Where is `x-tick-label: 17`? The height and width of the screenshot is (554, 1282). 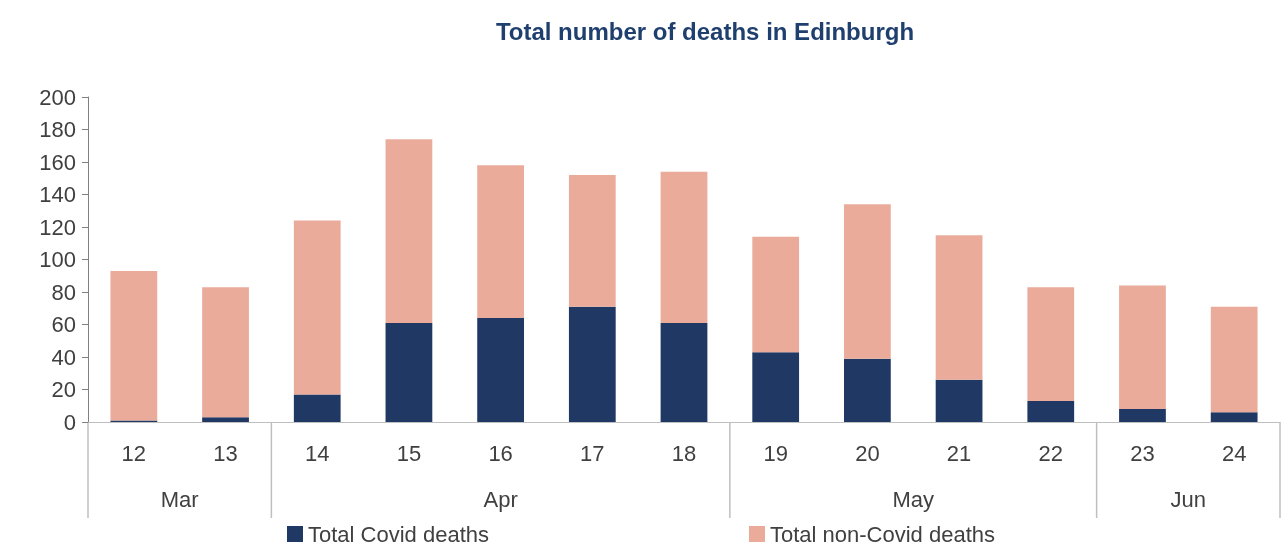 x-tick-label: 17 is located at coordinates (592, 453).